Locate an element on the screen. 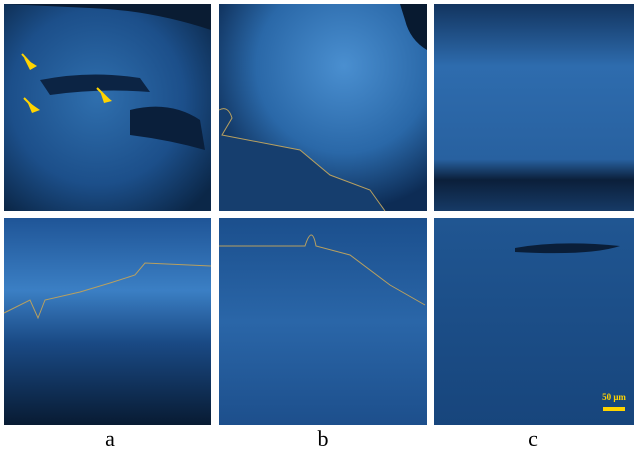  column-label: a is located at coordinates (110, 438).